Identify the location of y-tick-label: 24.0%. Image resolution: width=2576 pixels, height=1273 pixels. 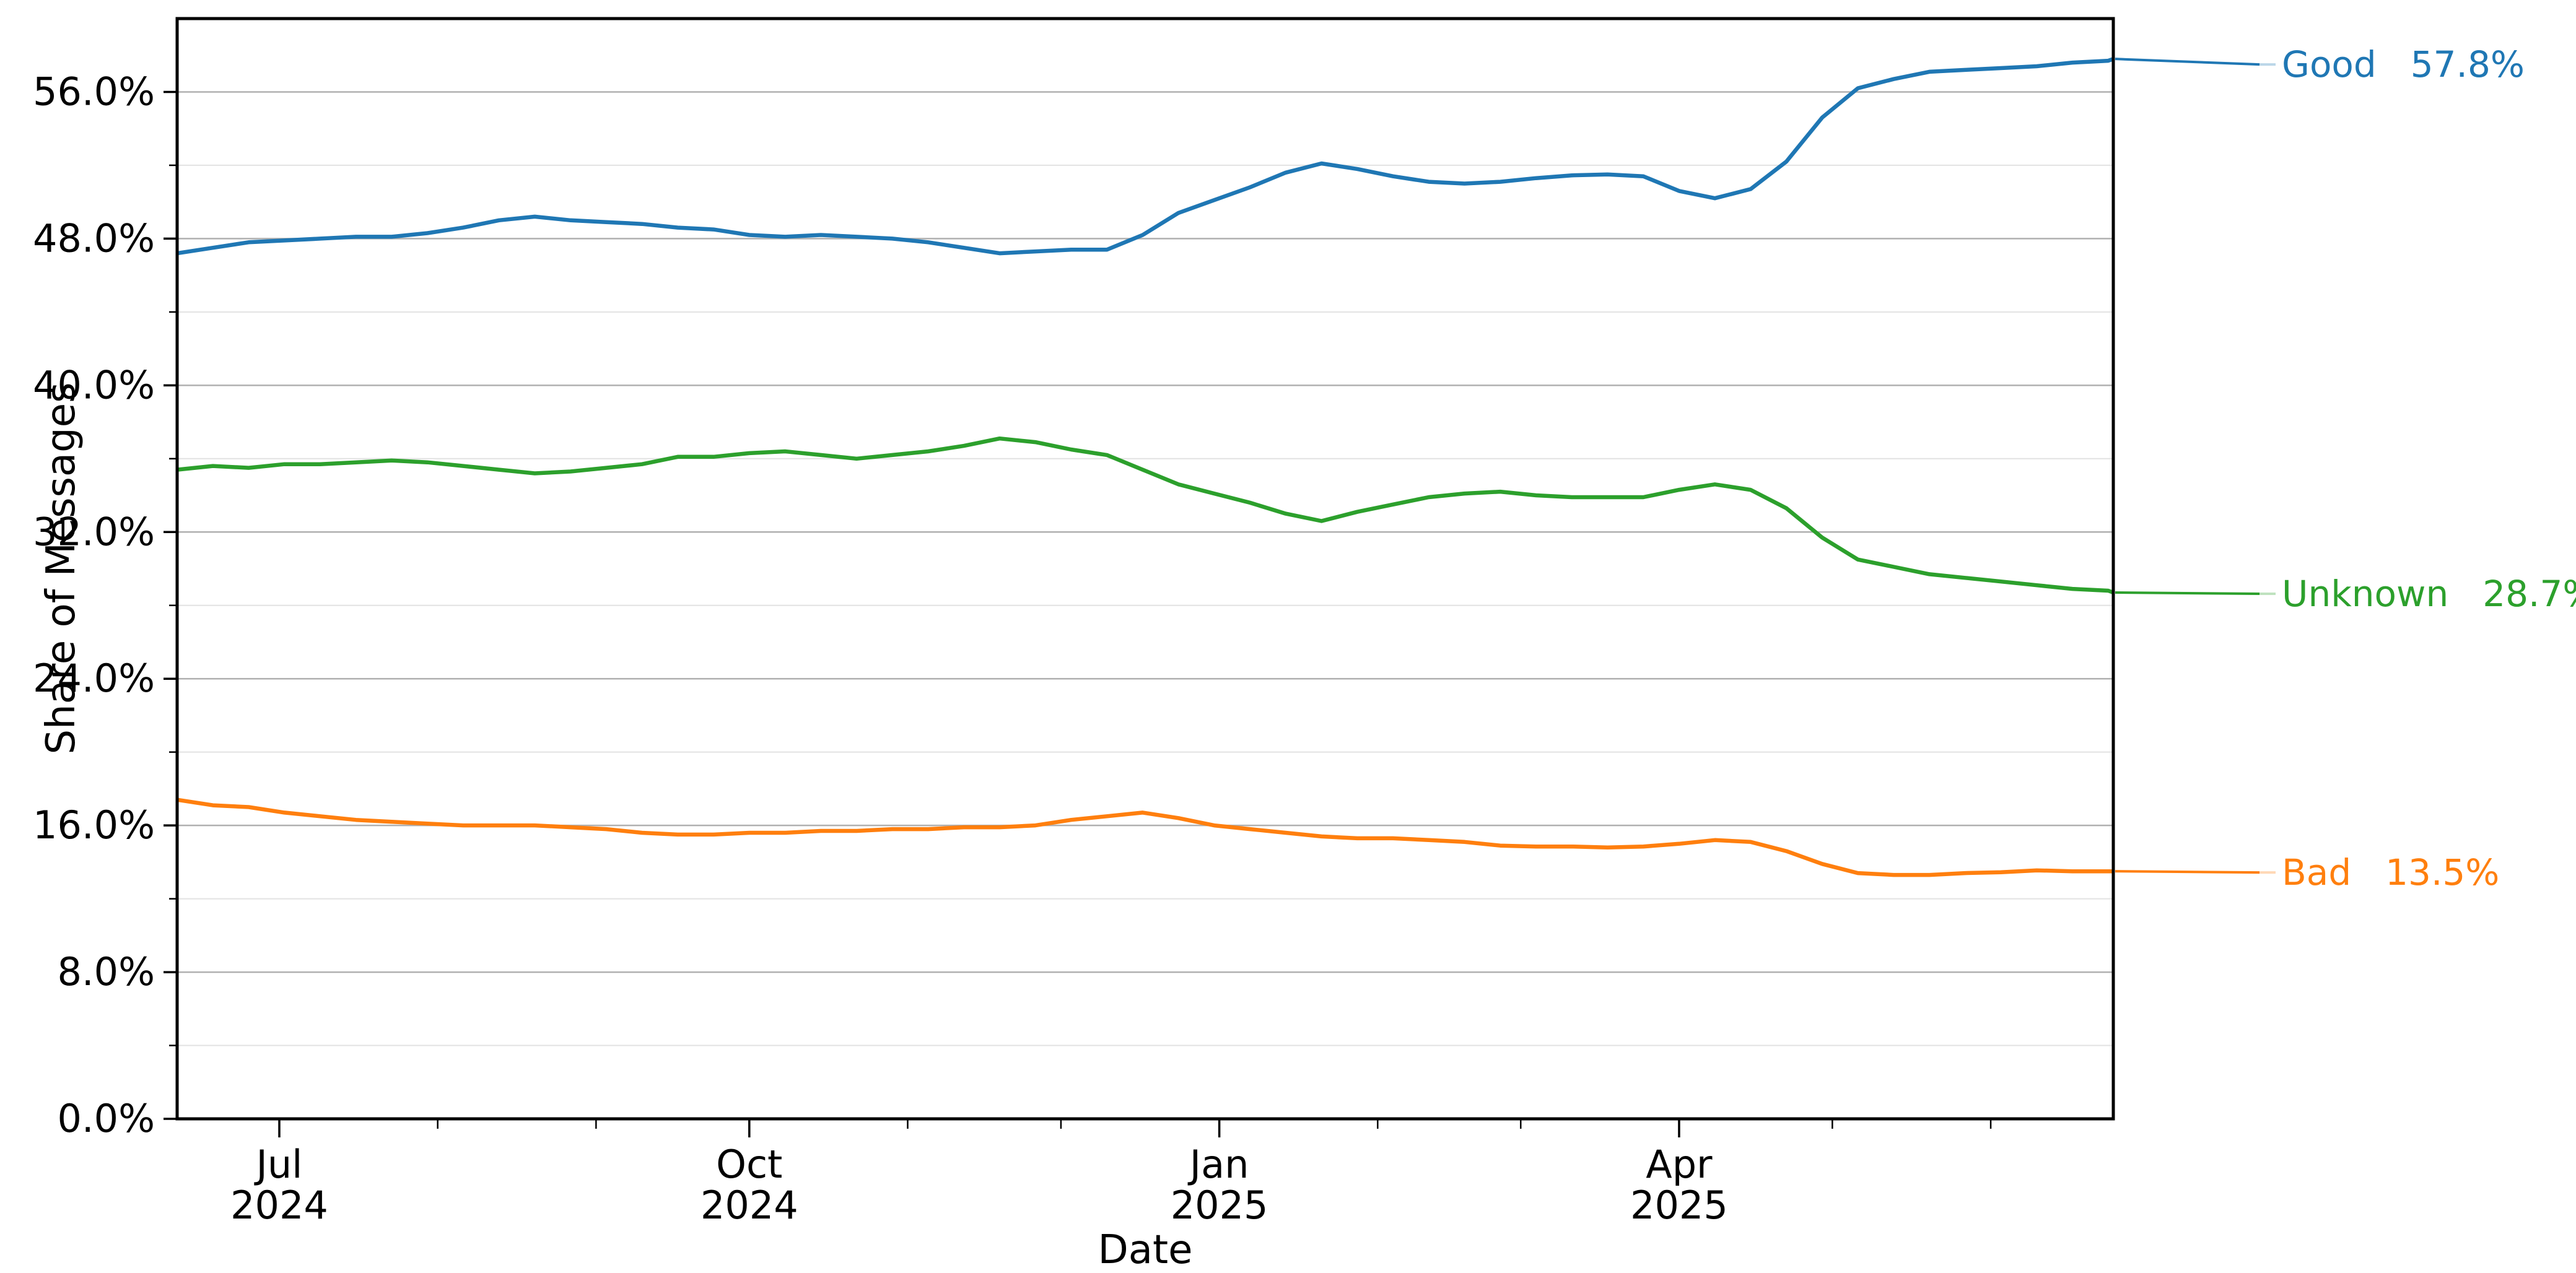
(94, 679).